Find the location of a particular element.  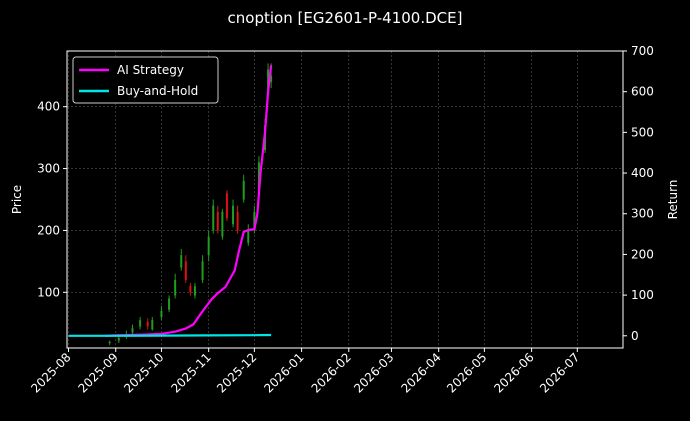

x-tick-label: 2026-01 is located at coordinates (283, 372).